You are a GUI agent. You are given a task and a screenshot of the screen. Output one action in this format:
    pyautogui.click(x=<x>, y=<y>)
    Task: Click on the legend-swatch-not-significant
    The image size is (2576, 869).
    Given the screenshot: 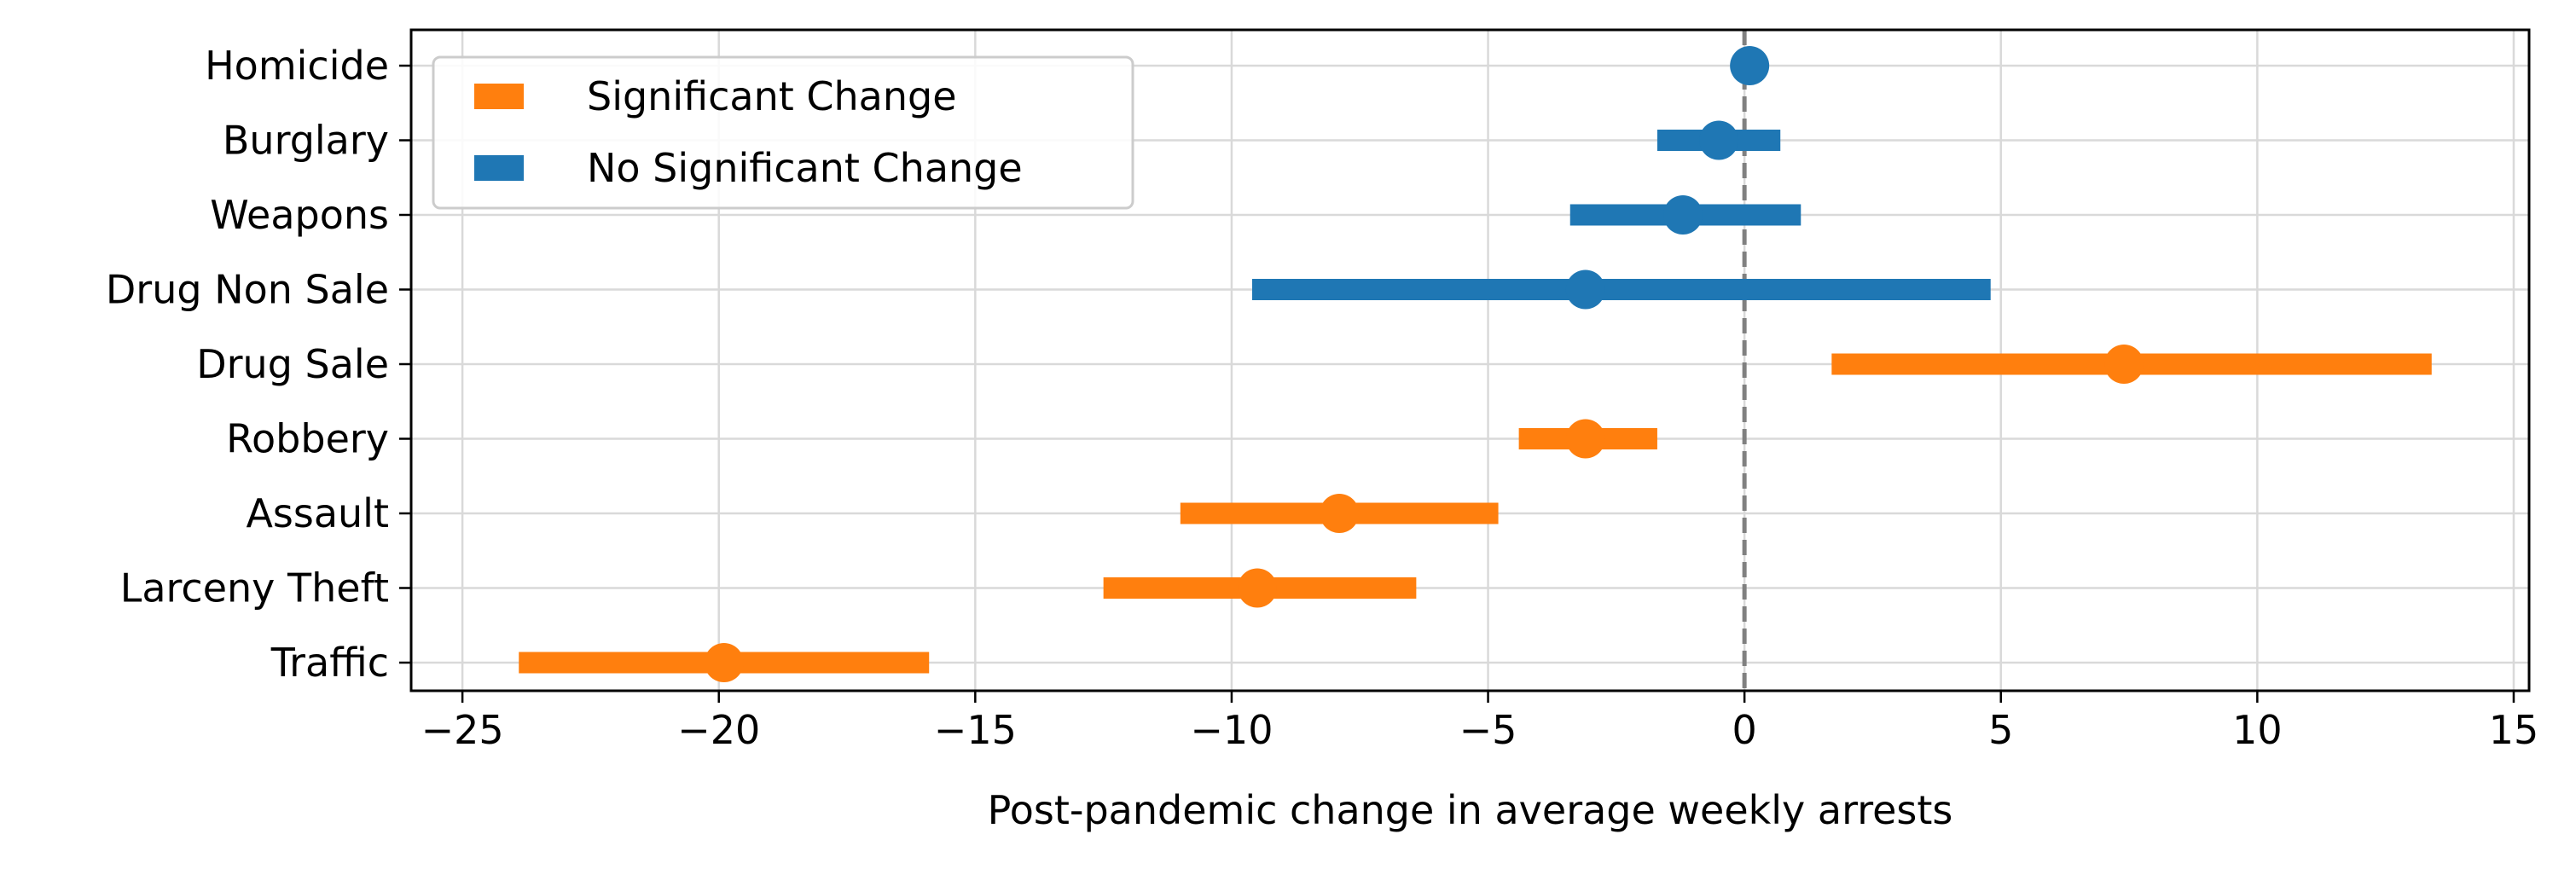 What is the action you would take?
    pyautogui.click(x=499, y=168)
    